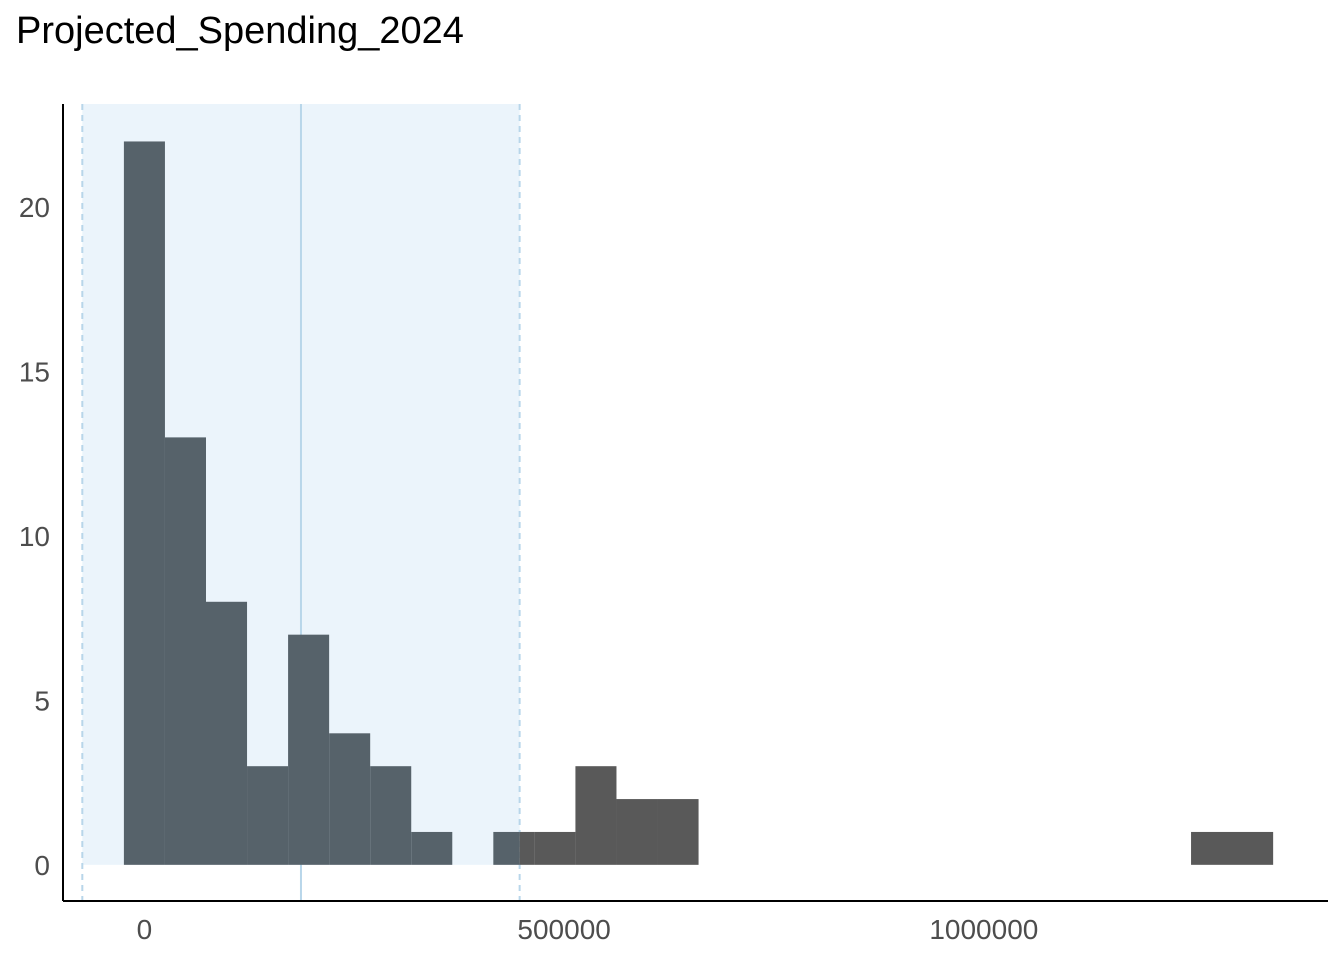 Image resolution: width=1344 pixels, height=960 pixels. I want to click on y-tick-label: 10, so click(34, 536).